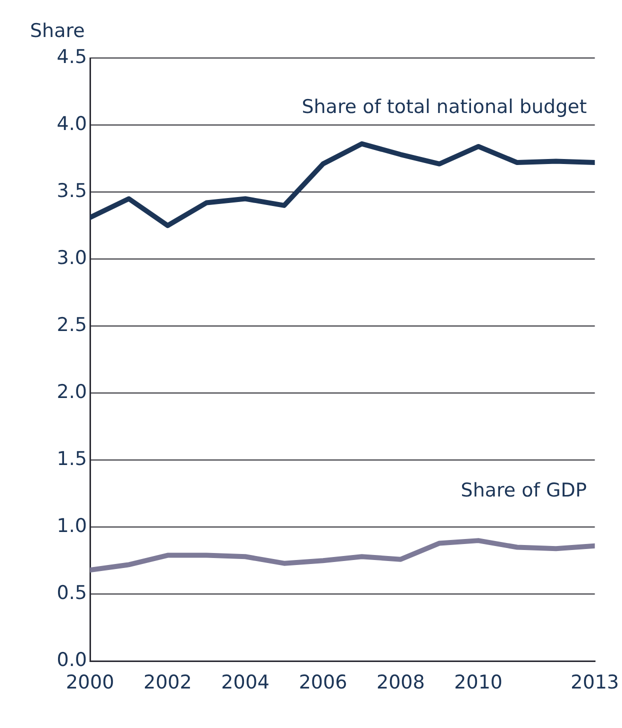 This screenshot has width=622, height=728. Describe the element at coordinates (245, 683) in the screenshot. I see `x-tick-label: 2004` at that location.